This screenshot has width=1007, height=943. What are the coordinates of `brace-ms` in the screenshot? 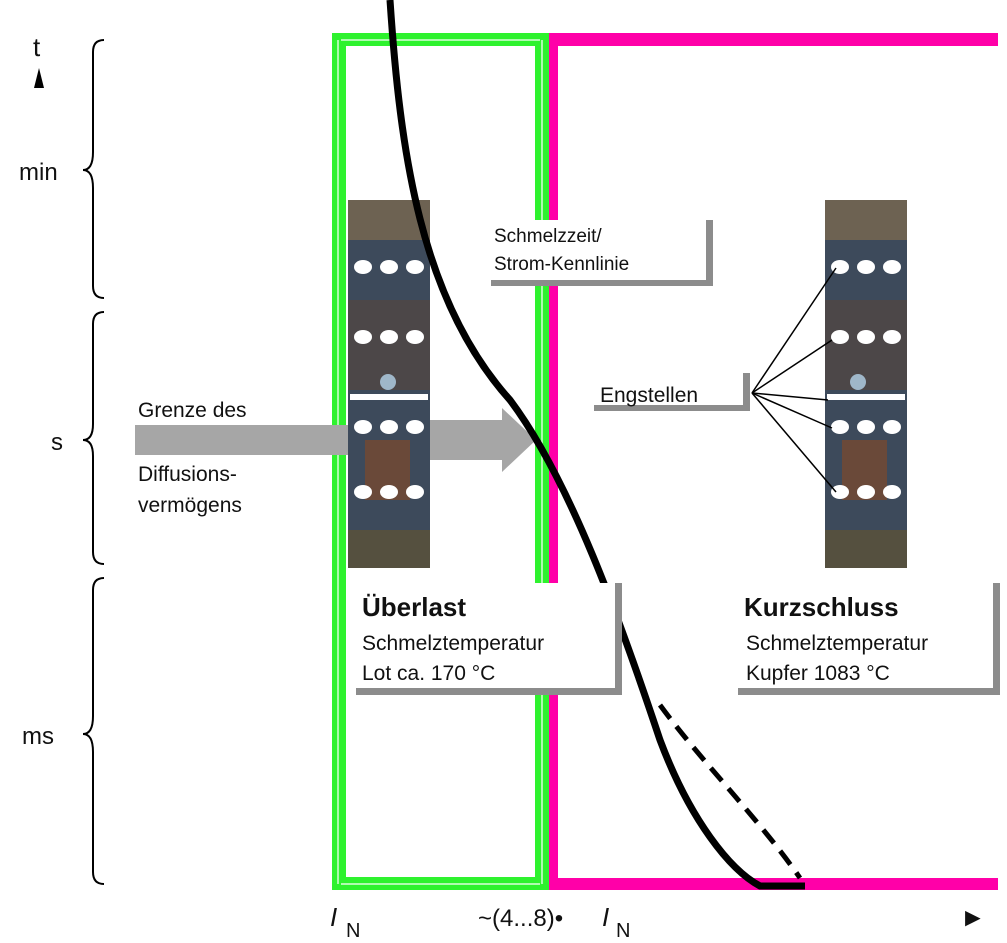 It's located at (93, 731).